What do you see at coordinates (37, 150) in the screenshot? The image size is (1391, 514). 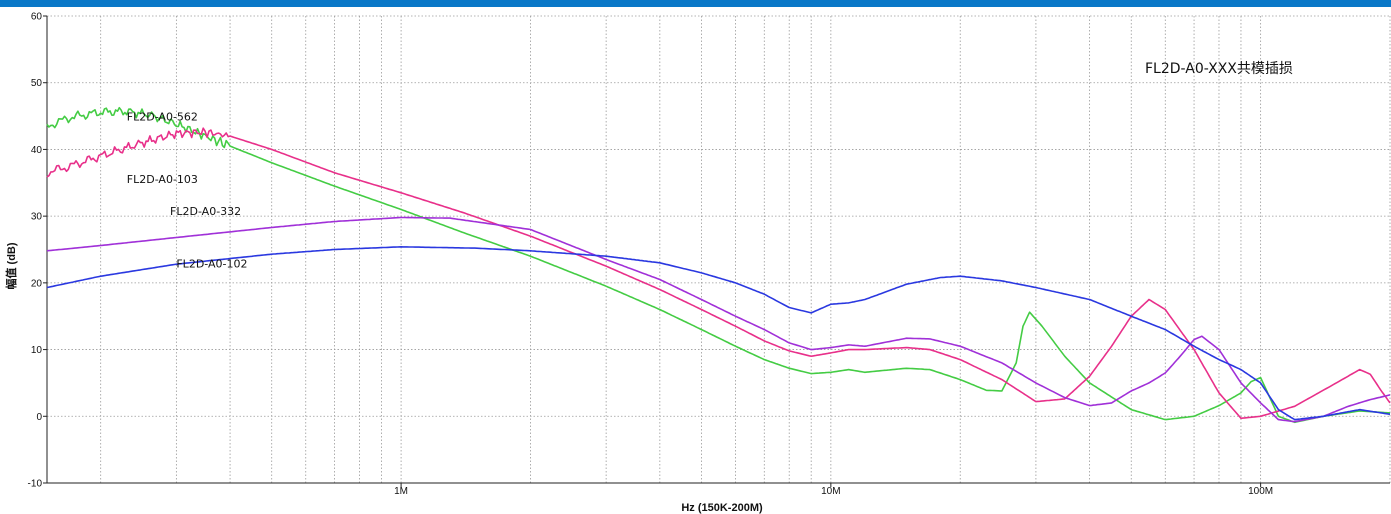 I see `y-tick-label: 40` at bounding box center [37, 150].